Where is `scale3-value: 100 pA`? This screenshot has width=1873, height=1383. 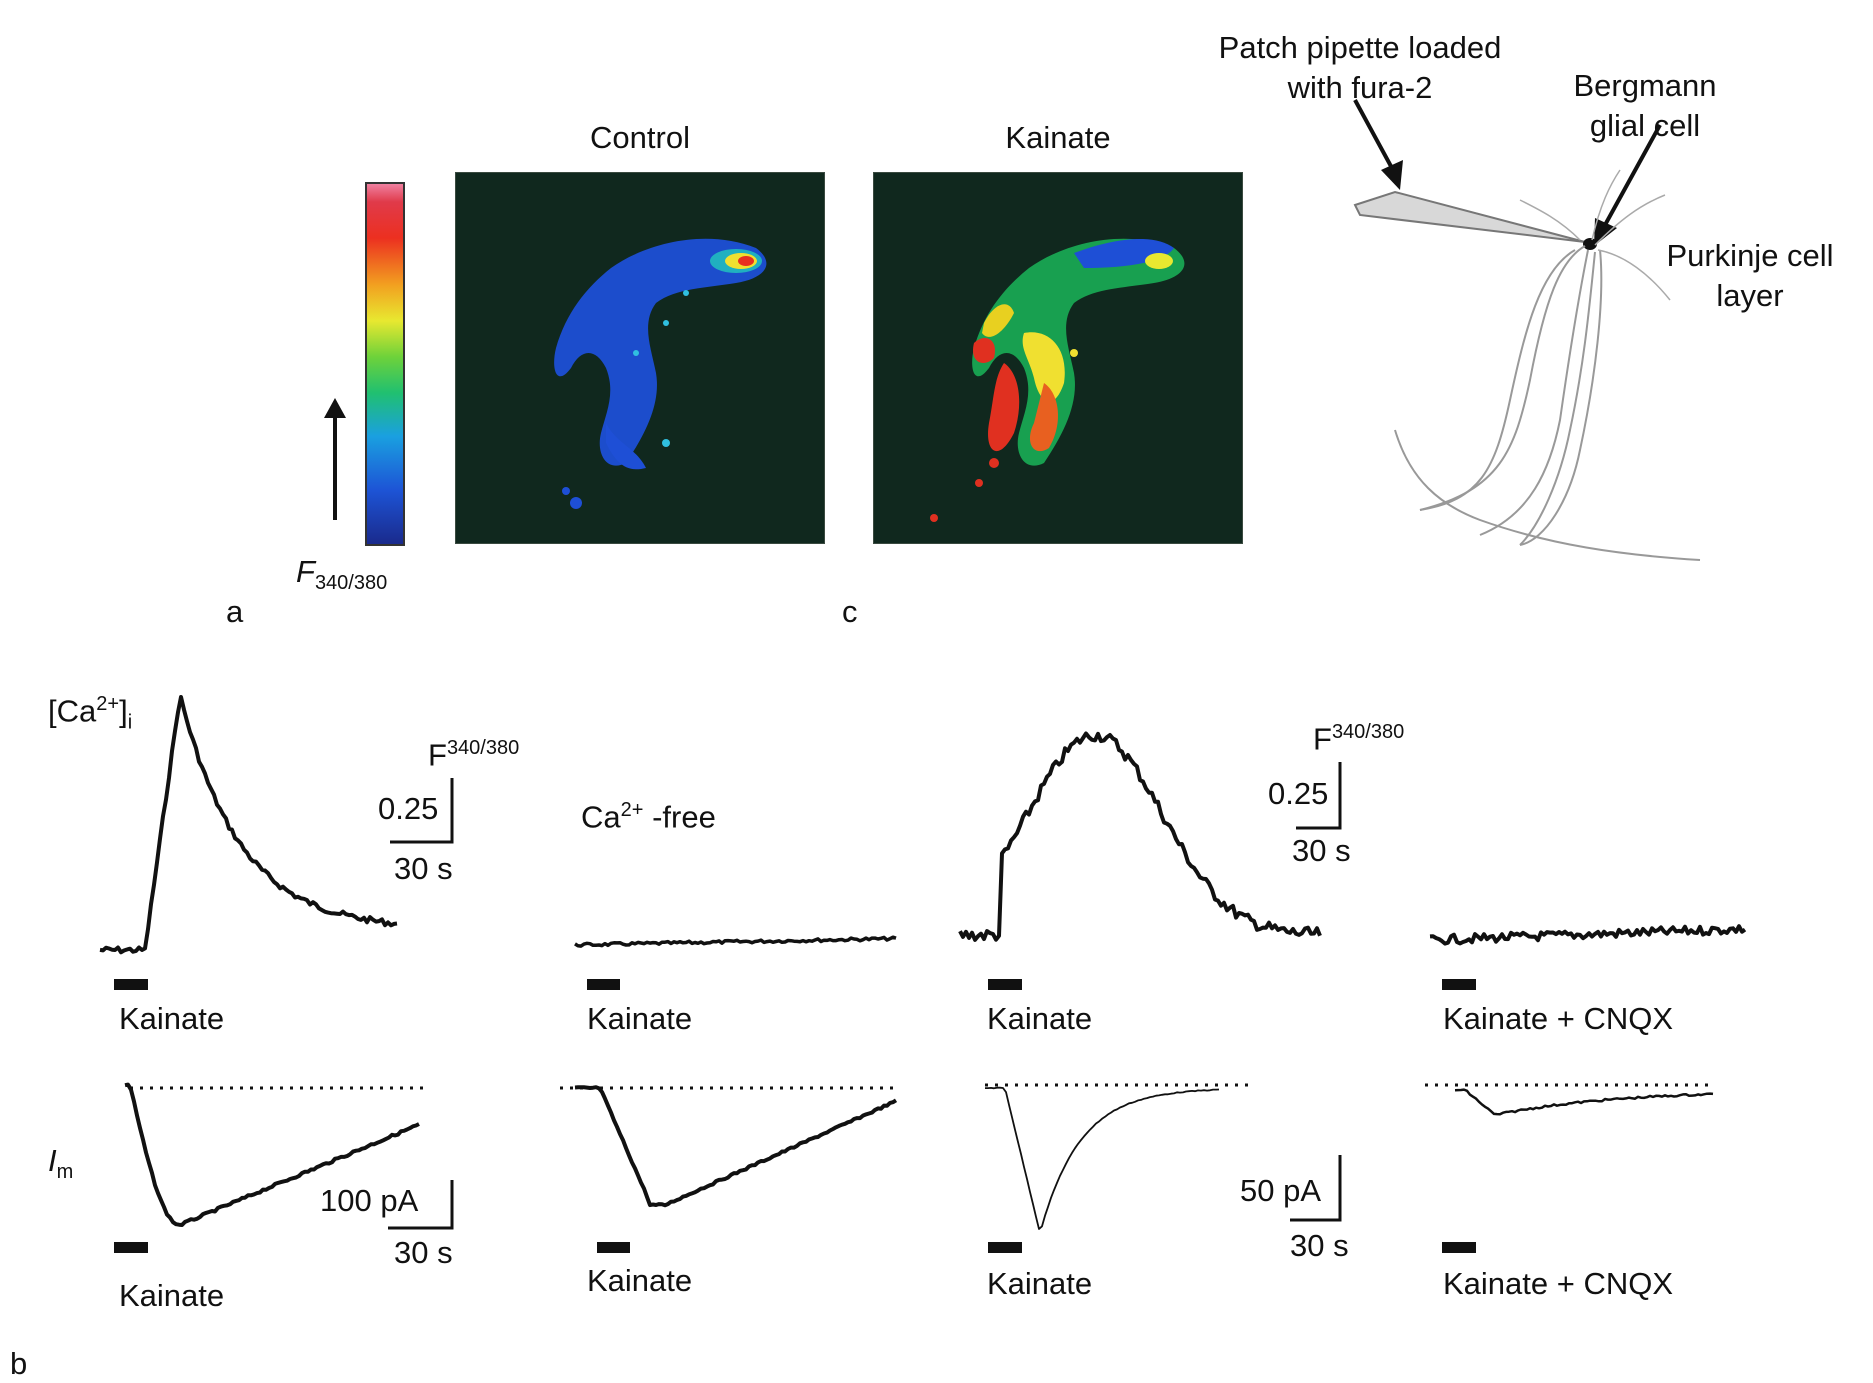 scale3-value: 100 pA is located at coordinates (369, 1200).